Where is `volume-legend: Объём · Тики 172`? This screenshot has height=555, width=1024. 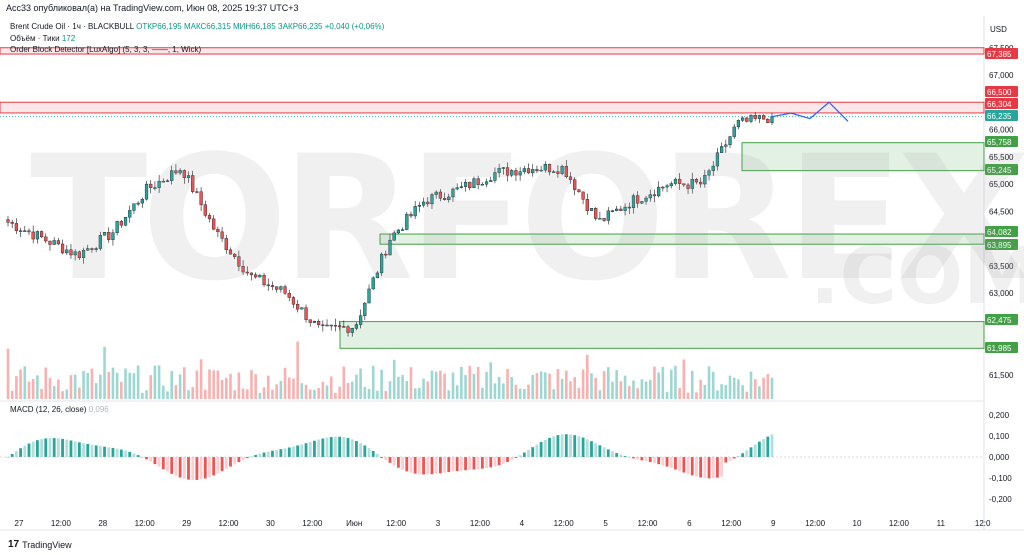 volume-legend: Объём · Тики 172 is located at coordinates (42, 38).